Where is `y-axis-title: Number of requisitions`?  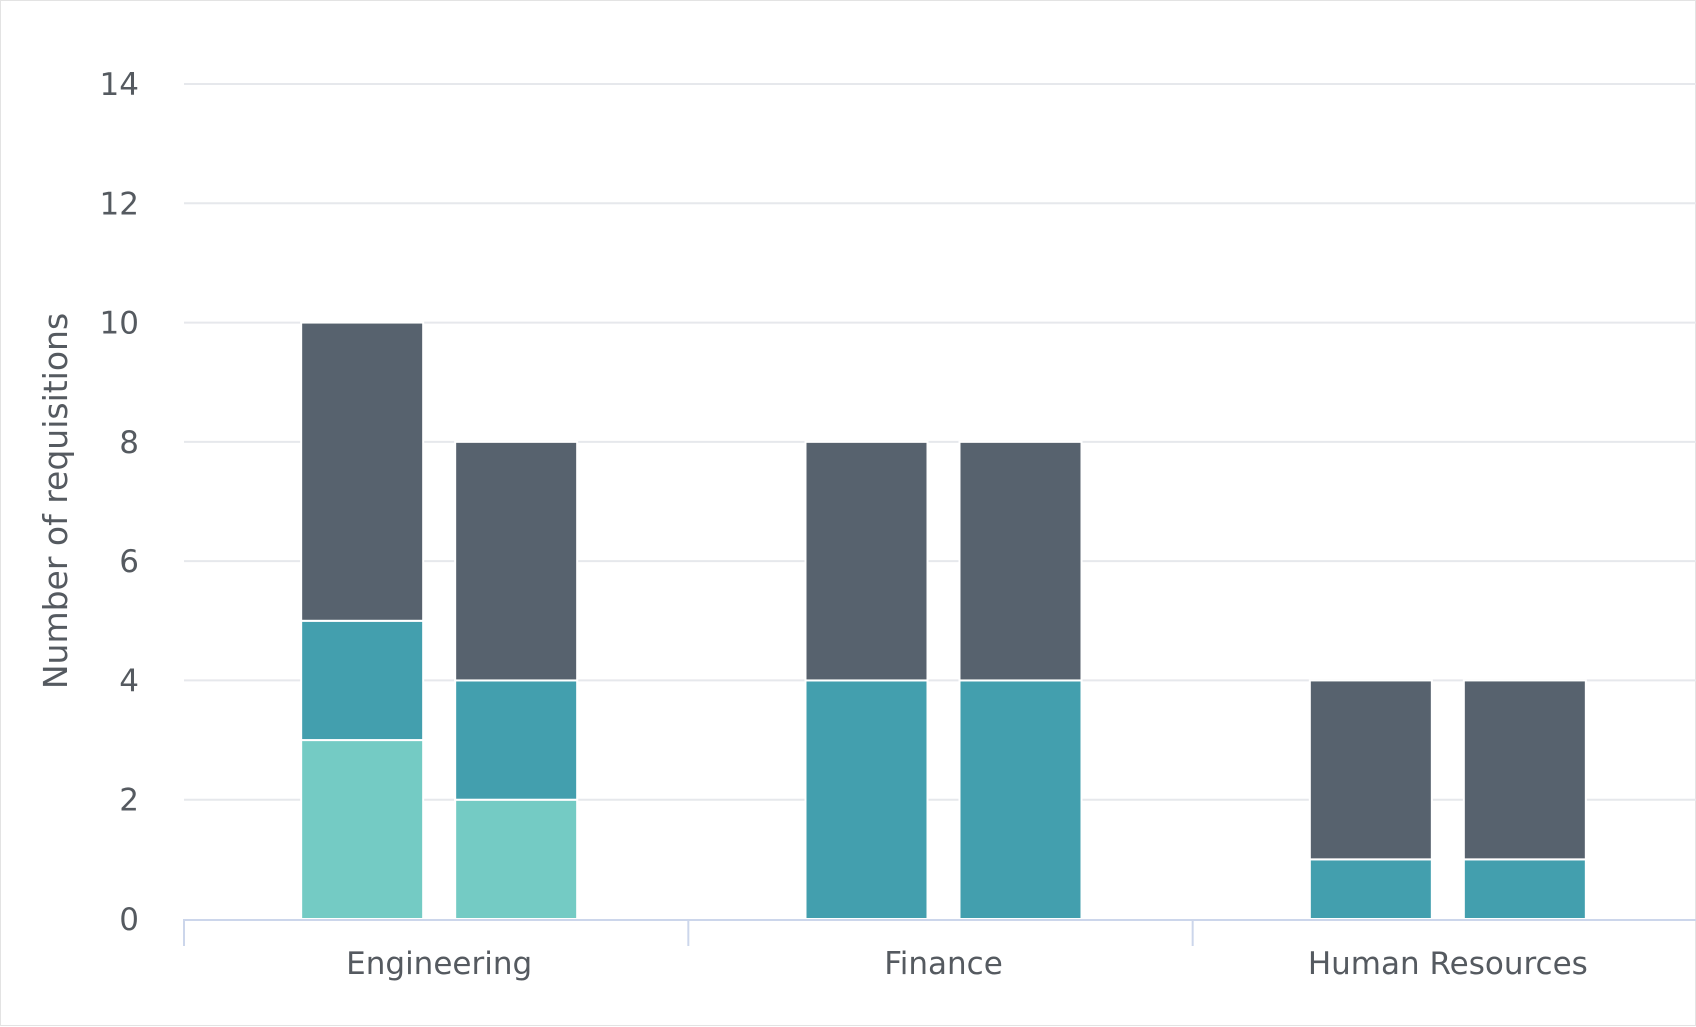
y-axis-title: Number of requisitions is located at coordinates (55, 501).